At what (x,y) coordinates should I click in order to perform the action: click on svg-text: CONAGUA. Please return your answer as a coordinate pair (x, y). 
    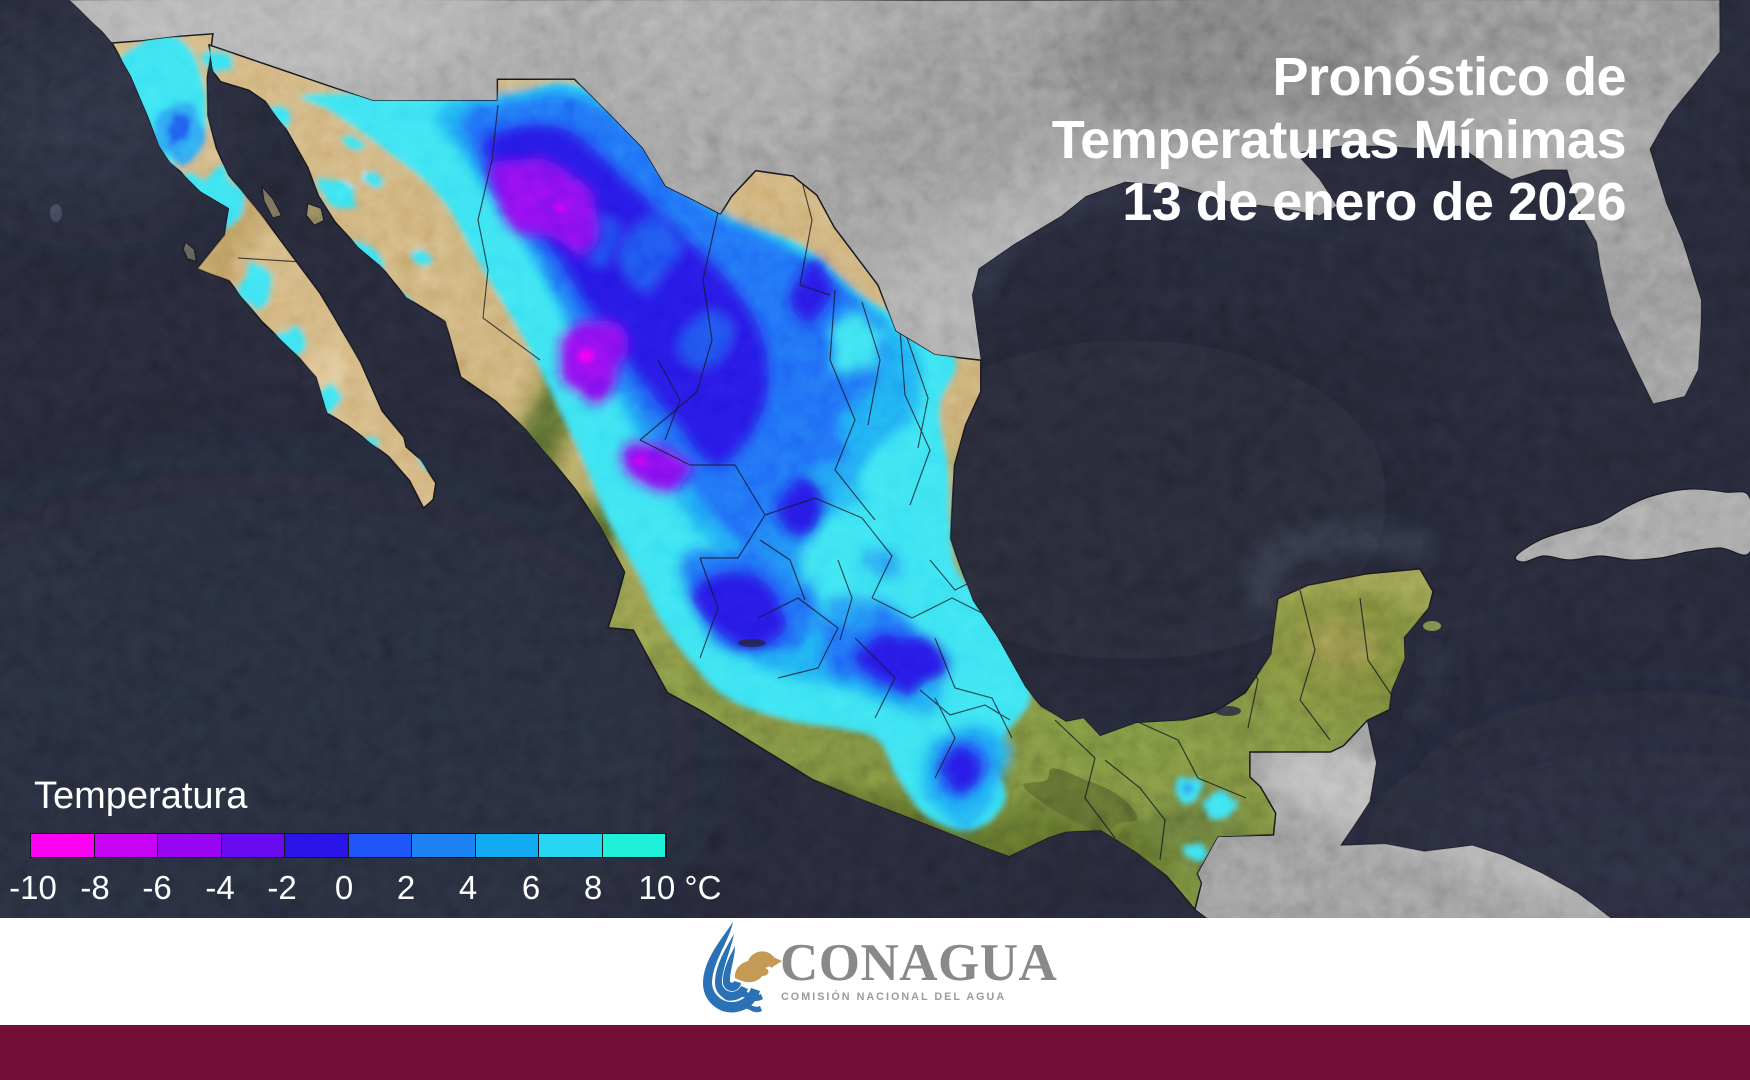
    Looking at the image, I should click on (918, 963).